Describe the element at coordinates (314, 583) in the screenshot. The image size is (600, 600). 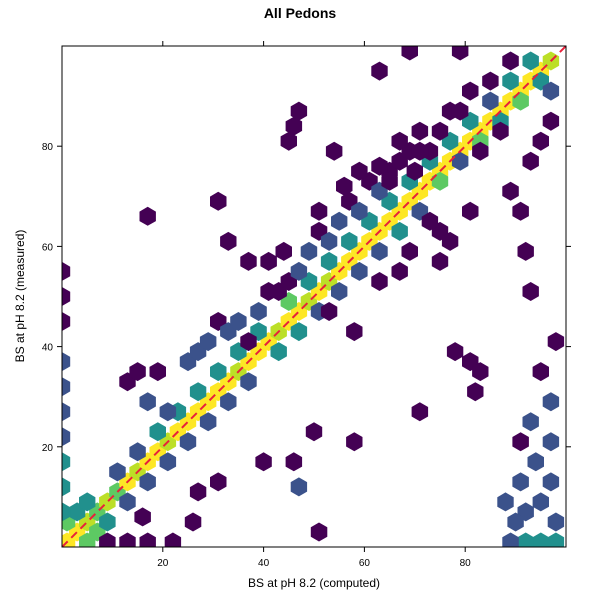
I see `x-axis-label: BS at pH 8.2 (computed)` at that location.